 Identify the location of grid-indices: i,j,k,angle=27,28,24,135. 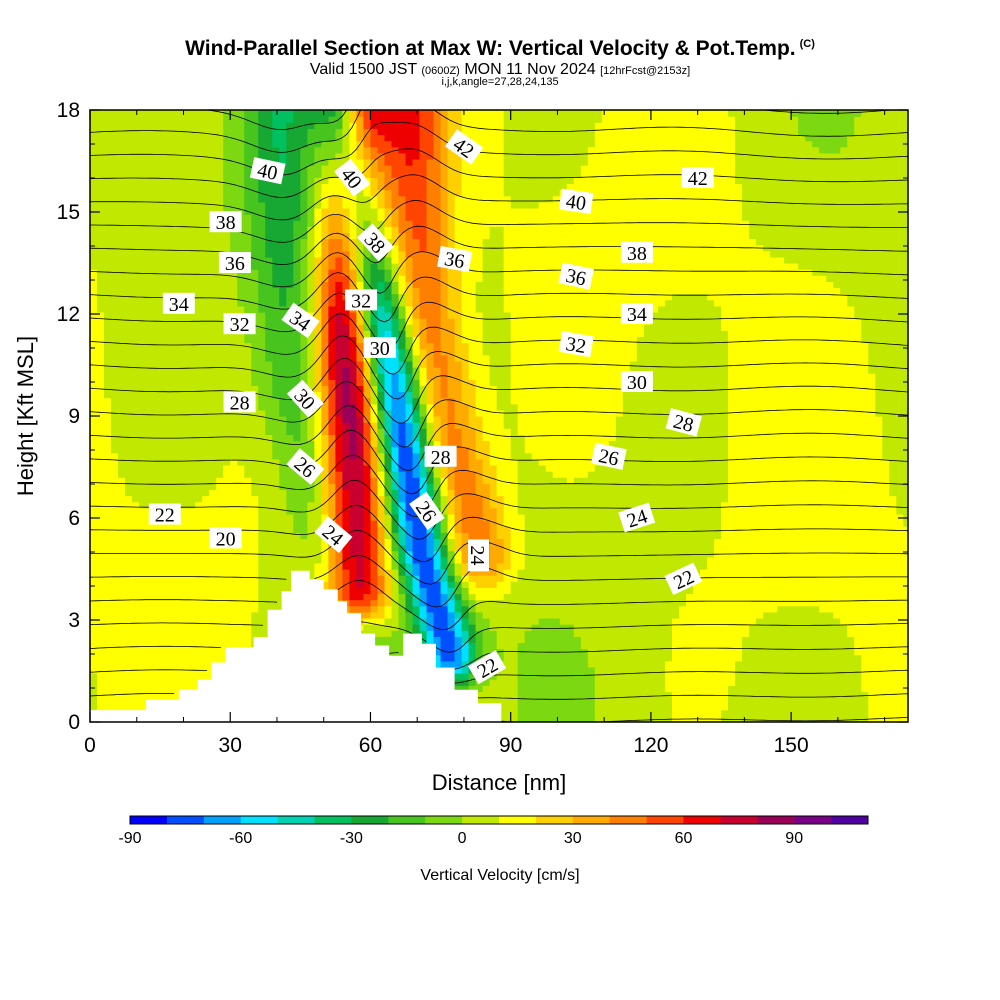
(500, 82).